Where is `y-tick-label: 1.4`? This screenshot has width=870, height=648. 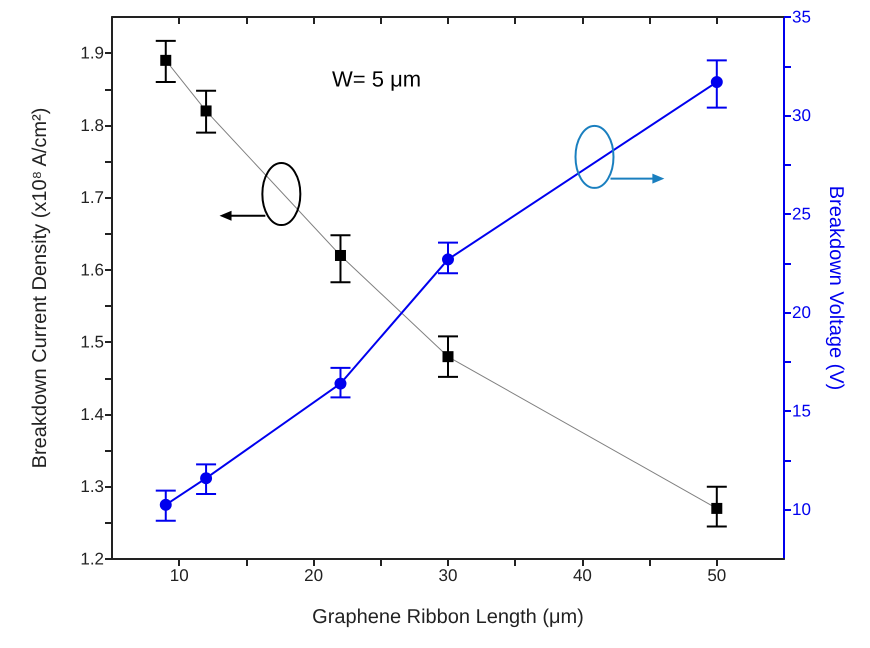
y-tick-label: 1.4 is located at coordinates (92, 414).